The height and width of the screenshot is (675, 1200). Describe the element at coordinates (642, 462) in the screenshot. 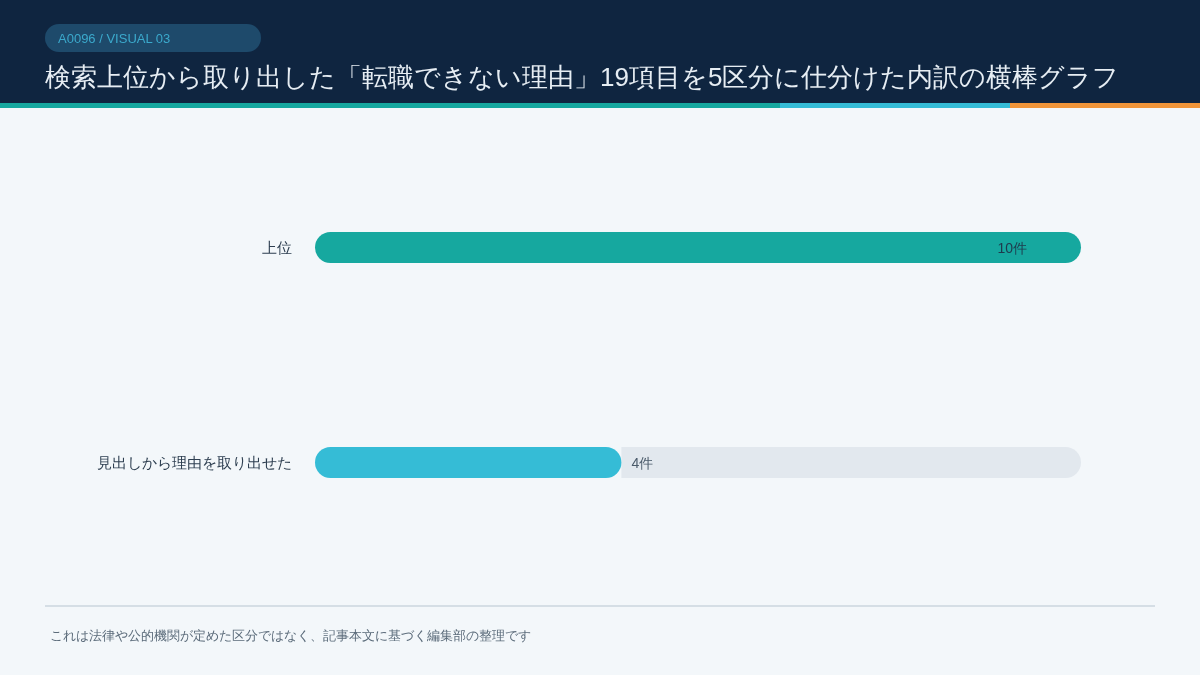

I see `value-label: 4件` at that location.